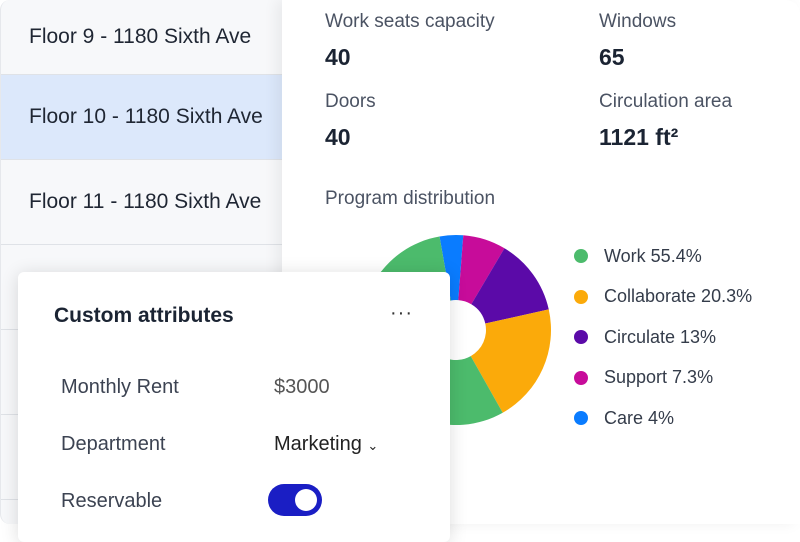  I want to click on legend-label: Collaborate 20.3%, so click(678, 296).